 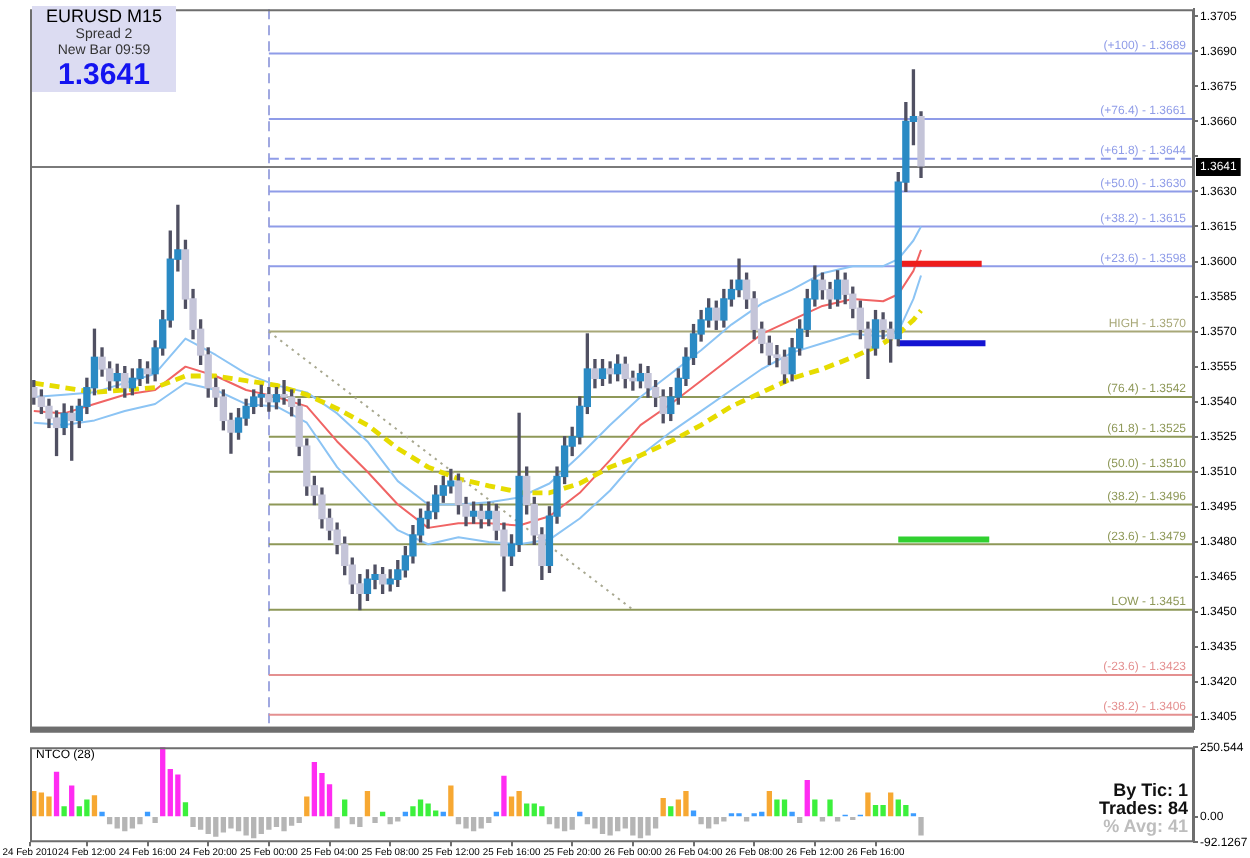 I want to click on annotation: % Avg: 41, so click(x=1145, y=826).